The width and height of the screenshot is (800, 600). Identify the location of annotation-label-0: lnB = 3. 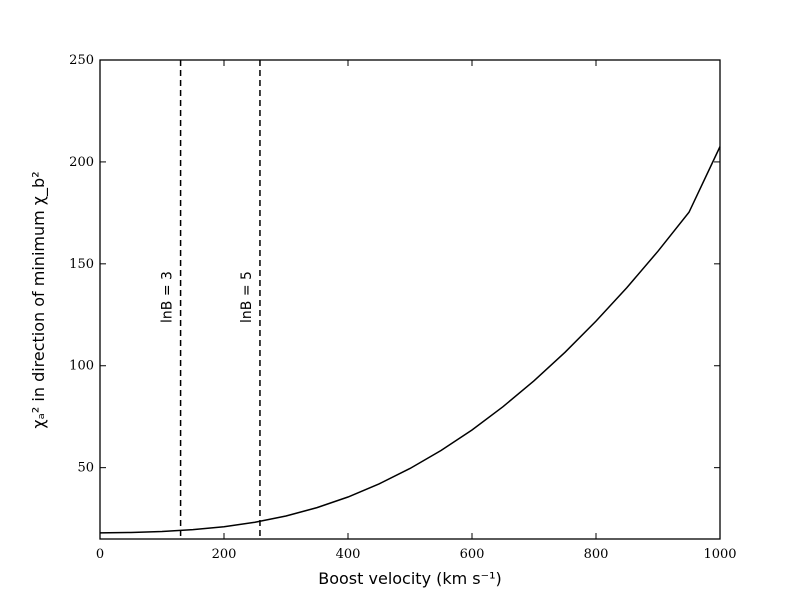
(168, 297).